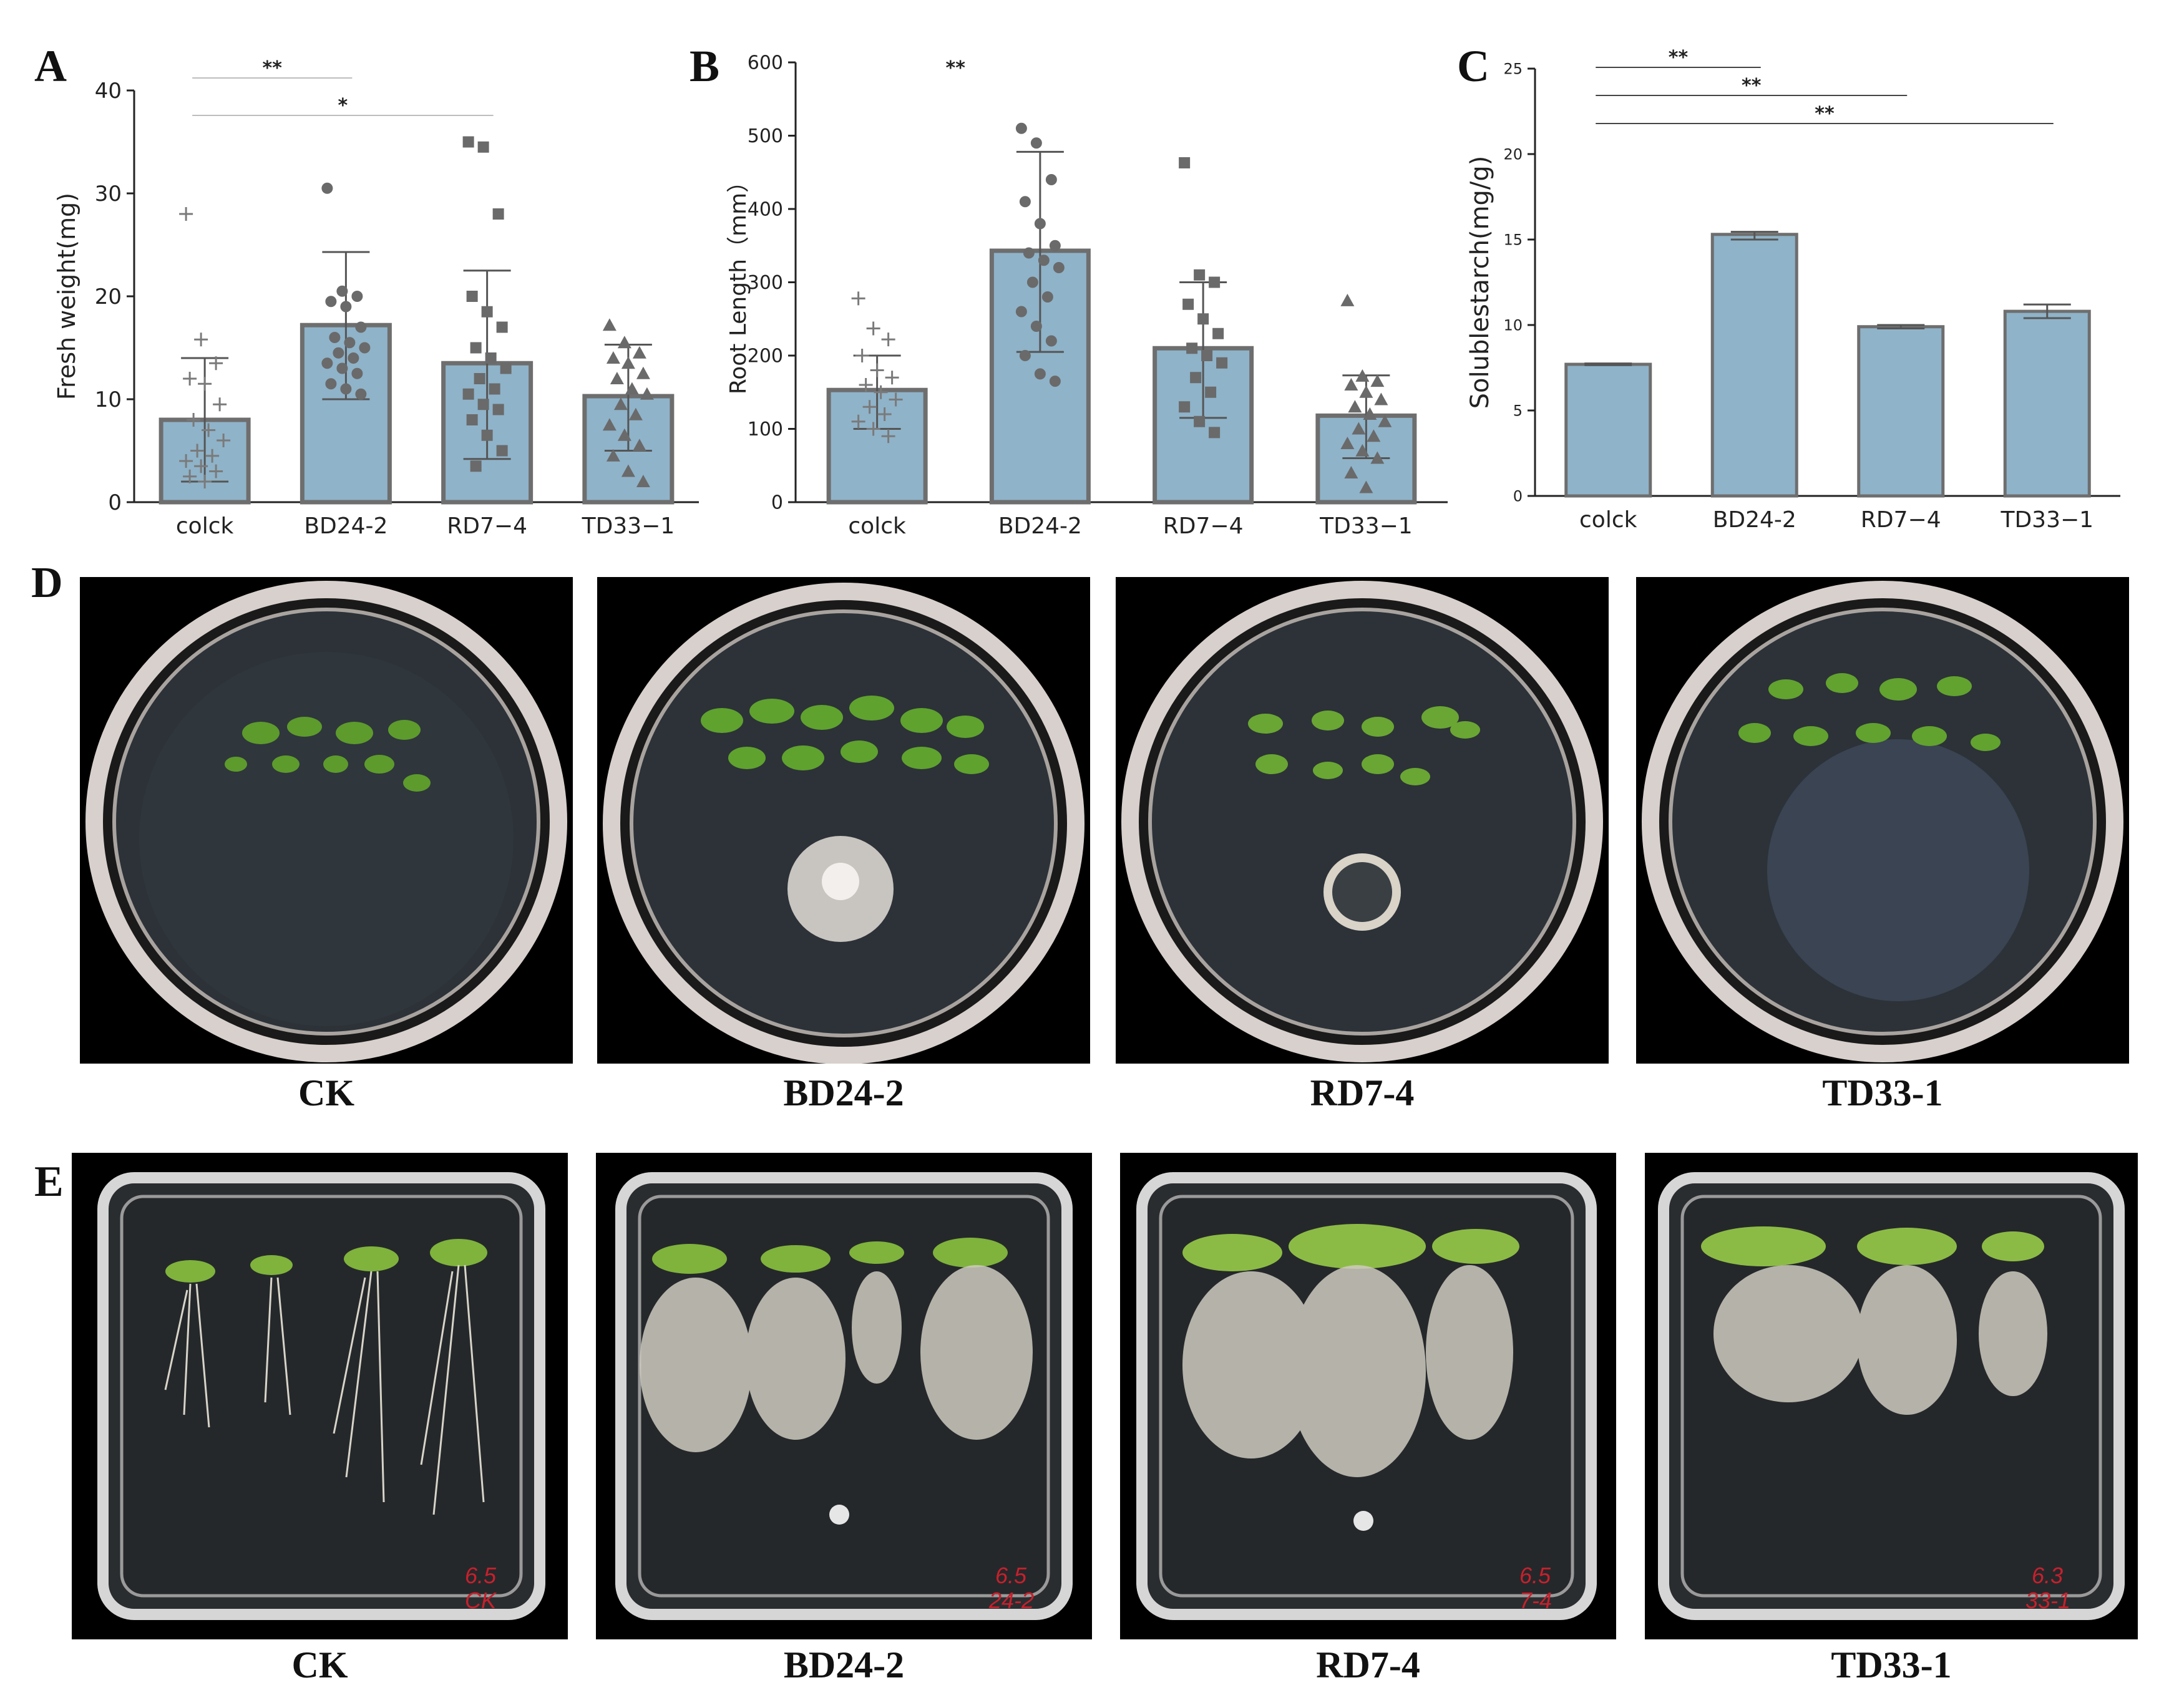 This screenshot has height=1708, width=2169. Describe the element at coordinates (628, 526) in the screenshot. I see `category-label: TD33−1` at that location.